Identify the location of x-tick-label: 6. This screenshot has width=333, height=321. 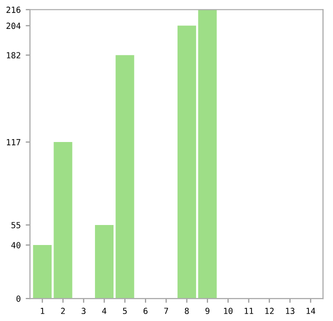
(146, 311).